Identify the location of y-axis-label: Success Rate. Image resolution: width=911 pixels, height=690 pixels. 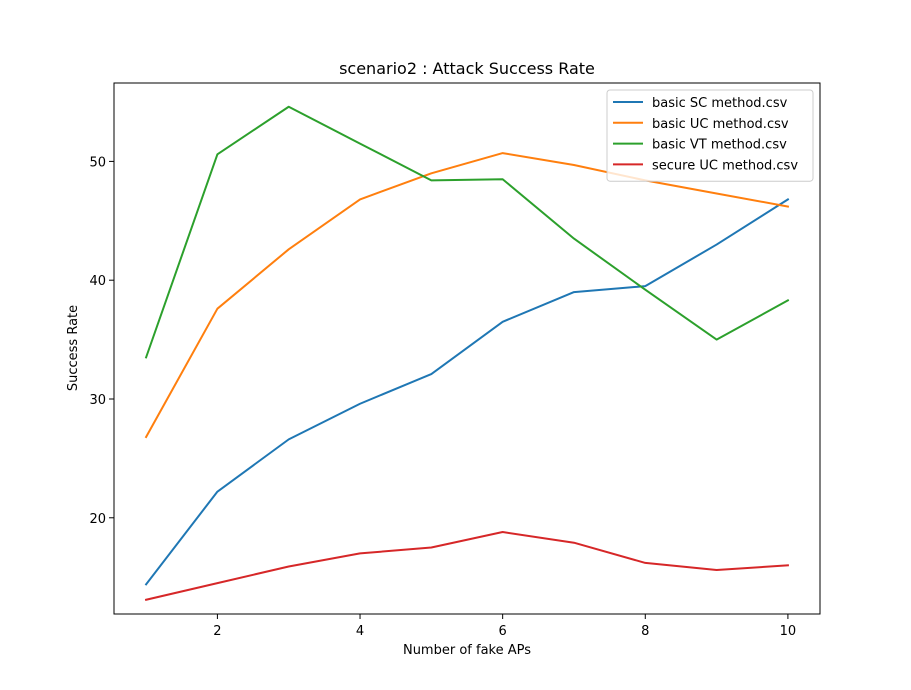
(73, 348).